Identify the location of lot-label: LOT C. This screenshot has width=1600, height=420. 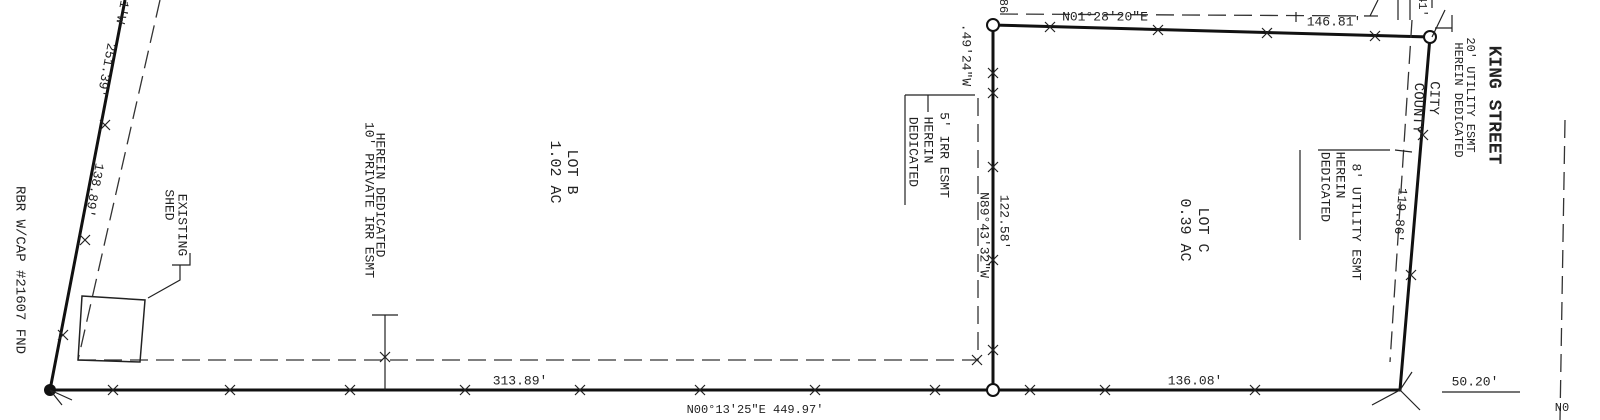
(1202, 229).